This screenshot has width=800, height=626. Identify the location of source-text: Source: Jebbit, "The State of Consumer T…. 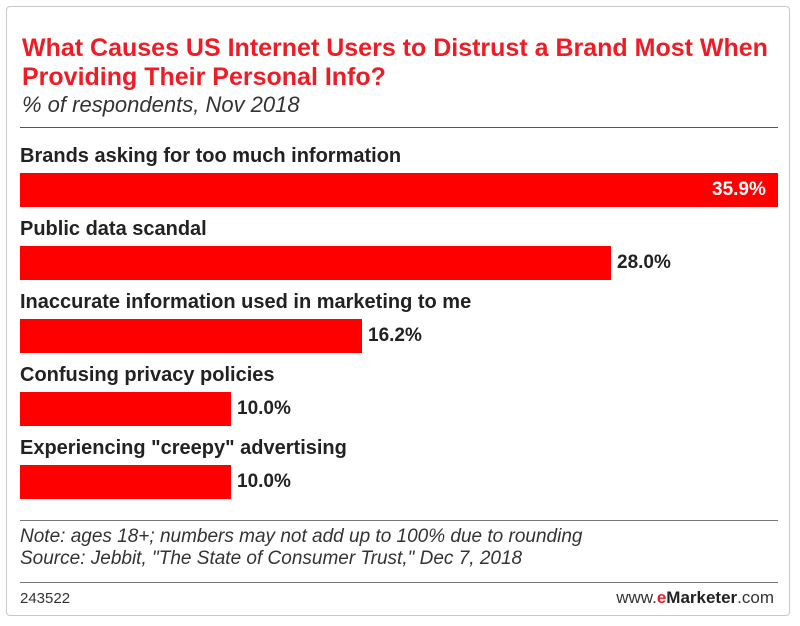
(271, 558).